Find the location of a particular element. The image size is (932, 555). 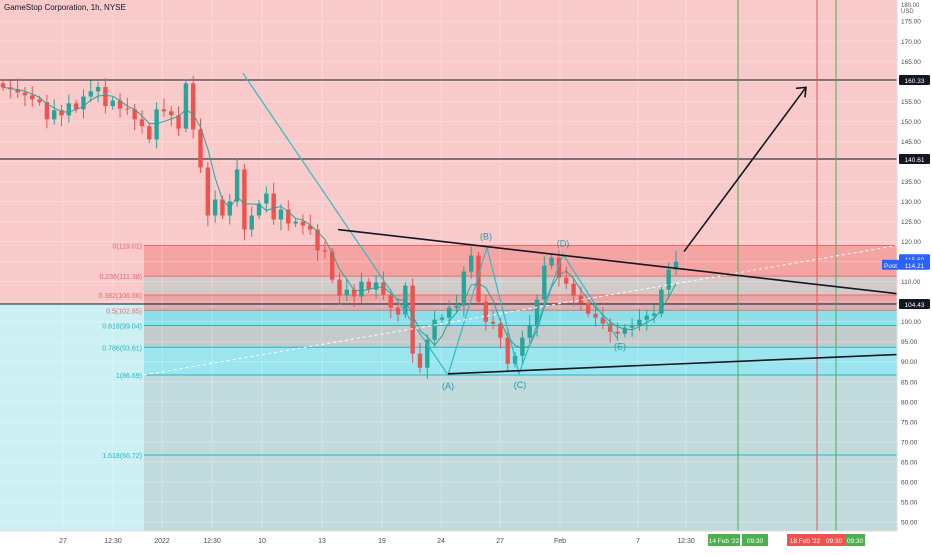

price-tick-label: 85.00 is located at coordinates (909, 382).